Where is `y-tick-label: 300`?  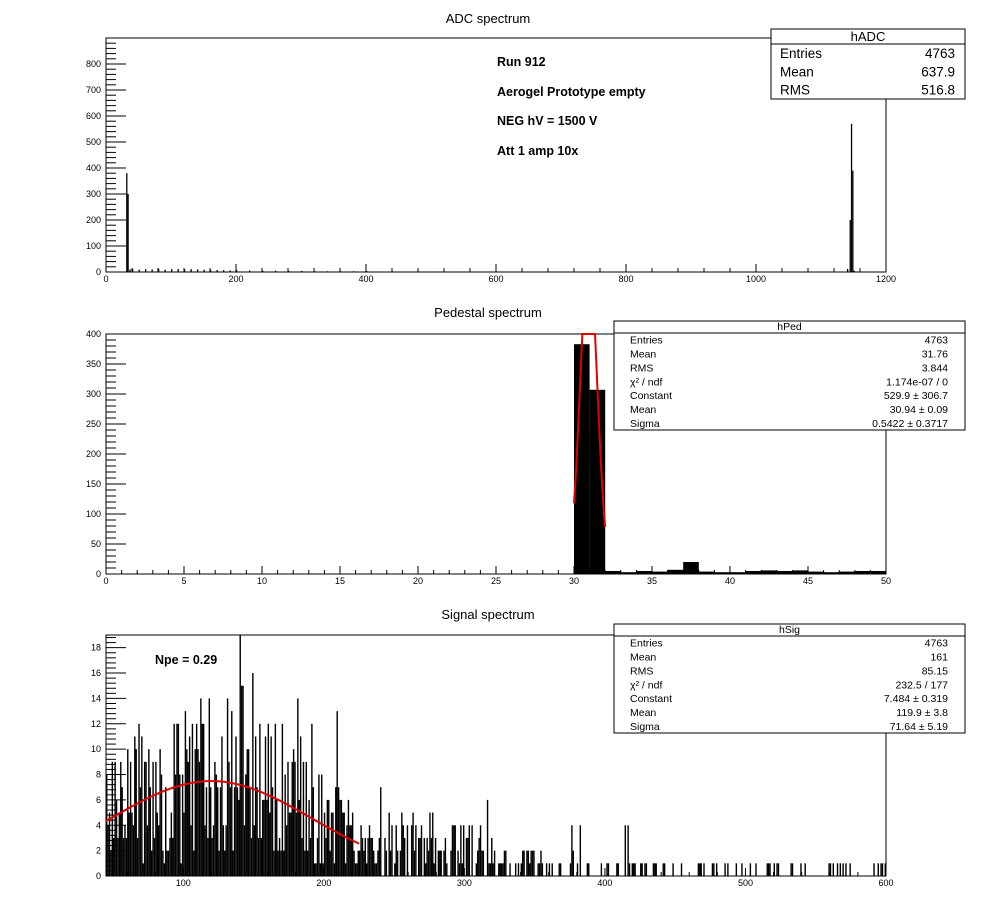
y-tick-label: 300 is located at coordinates (93, 394).